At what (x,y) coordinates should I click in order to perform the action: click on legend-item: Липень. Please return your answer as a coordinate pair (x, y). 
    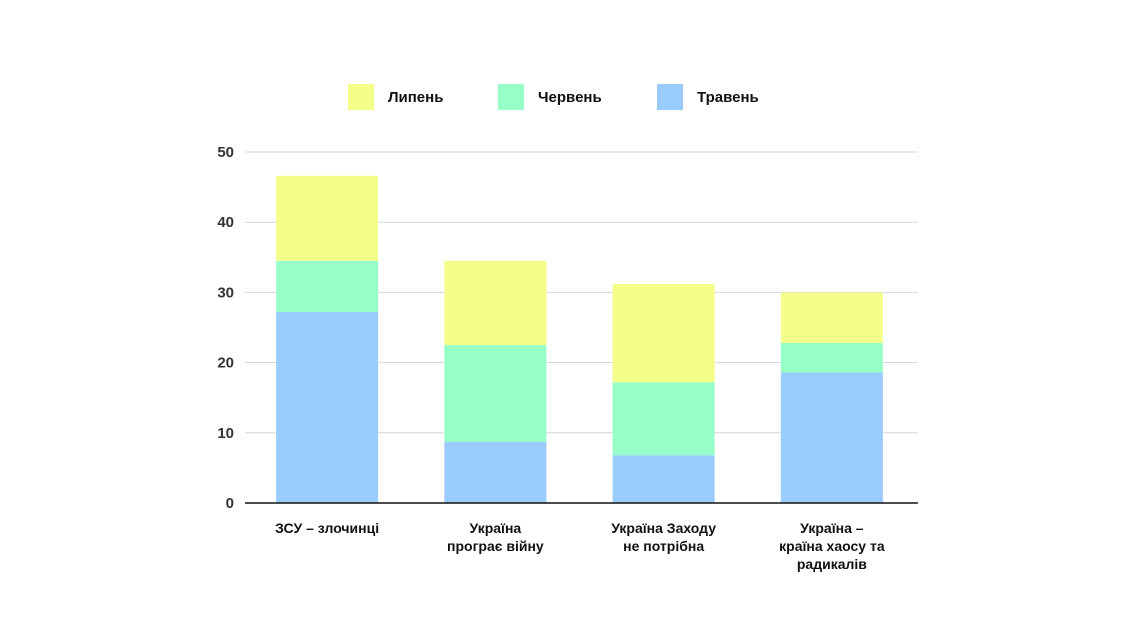
    Looking at the image, I should click on (395, 97).